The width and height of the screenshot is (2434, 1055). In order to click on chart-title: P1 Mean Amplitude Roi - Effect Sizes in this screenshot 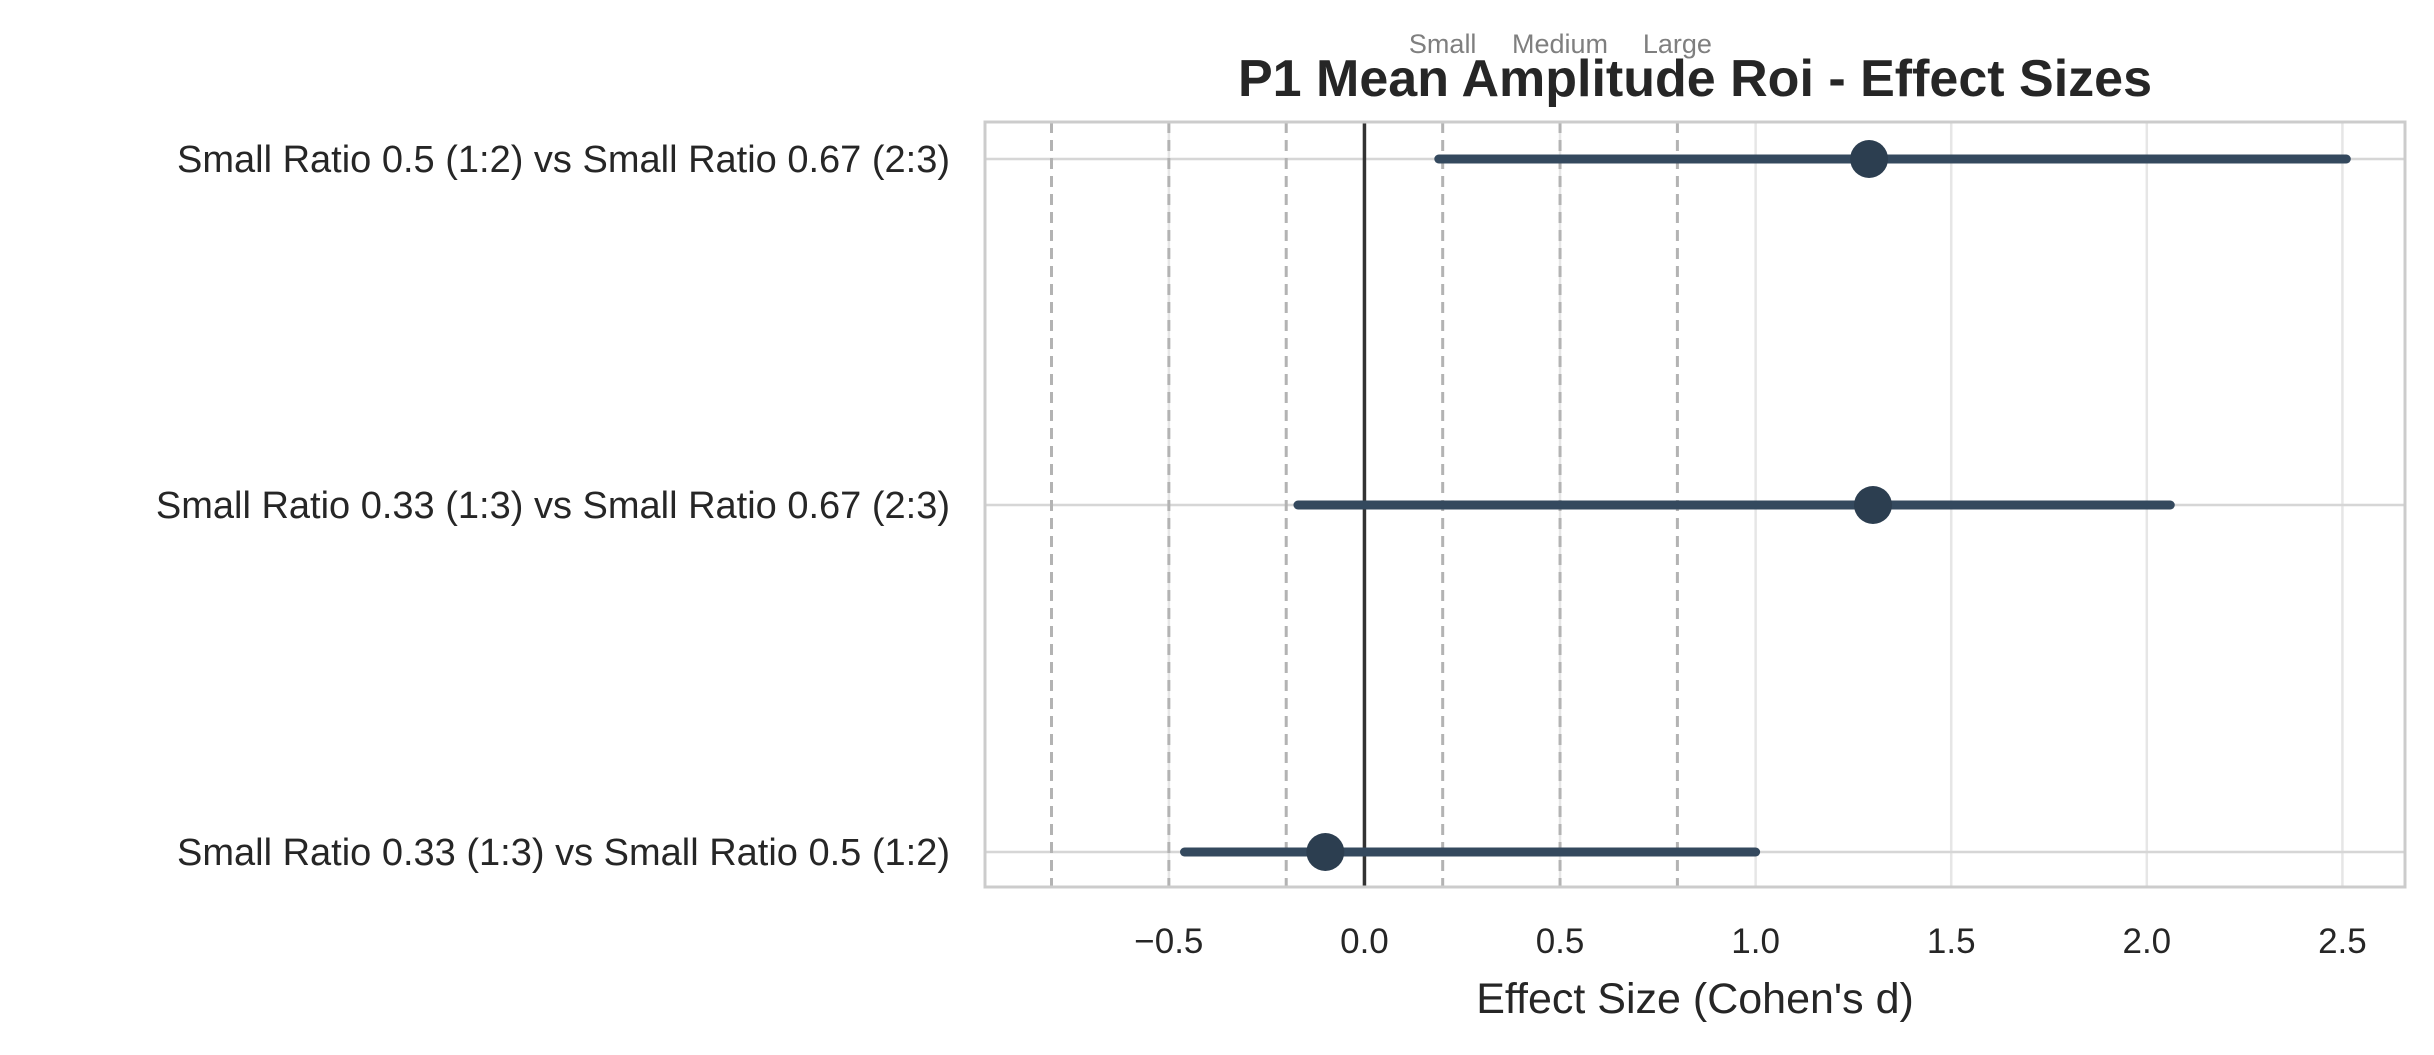, I will do `click(1695, 79)`.